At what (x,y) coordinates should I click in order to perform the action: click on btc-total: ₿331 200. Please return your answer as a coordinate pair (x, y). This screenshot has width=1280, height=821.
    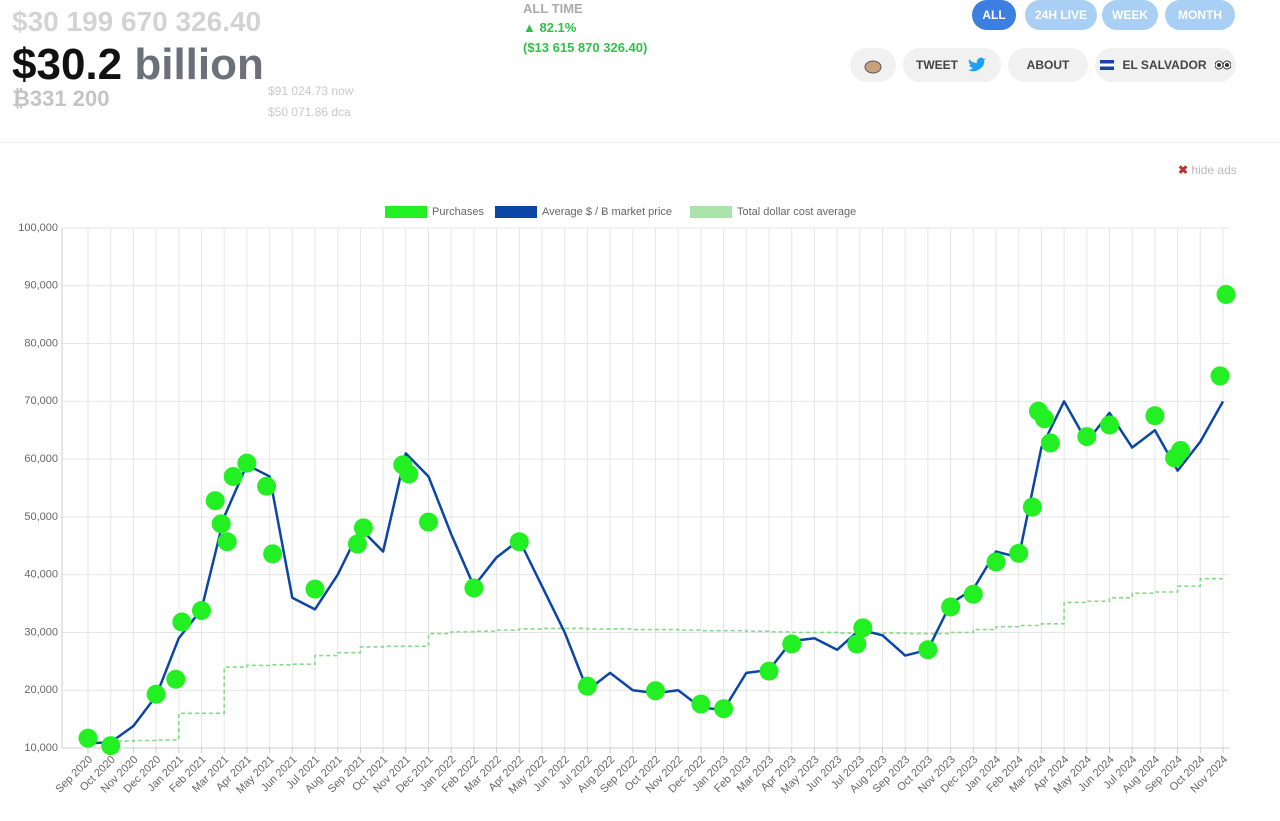
    Looking at the image, I should click on (61, 98).